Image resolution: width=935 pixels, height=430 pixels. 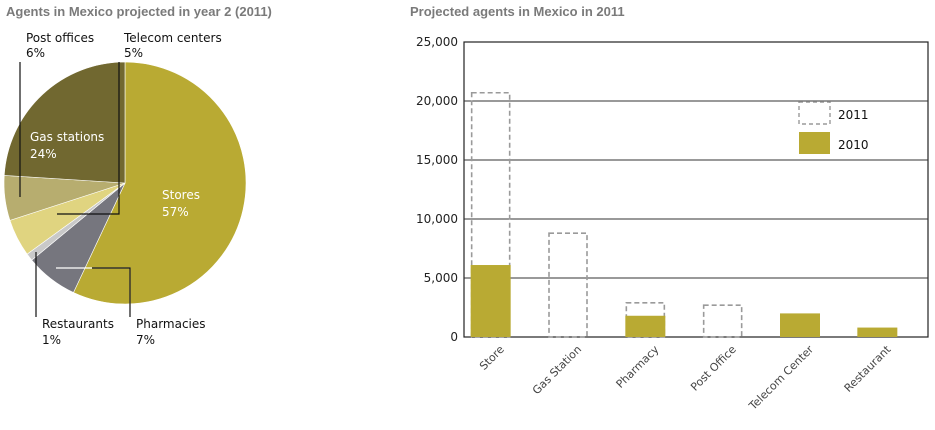 What do you see at coordinates (43, 154) in the screenshot?
I see `gas-stations-value: 24%` at bounding box center [43, 154].